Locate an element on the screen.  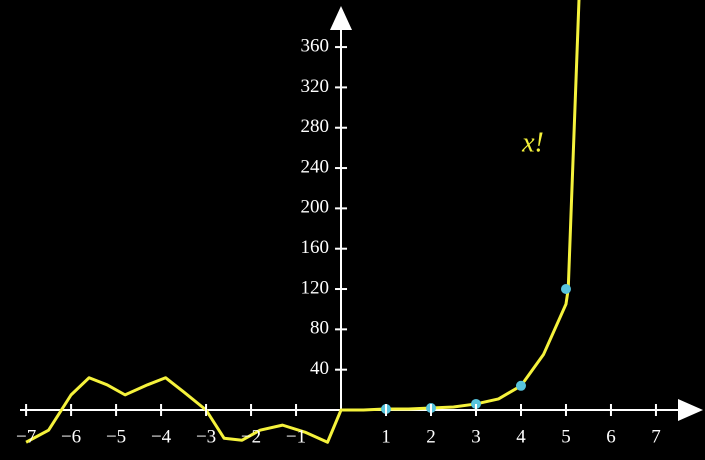
x-axis-arrow is located at coordinates (690, 410).